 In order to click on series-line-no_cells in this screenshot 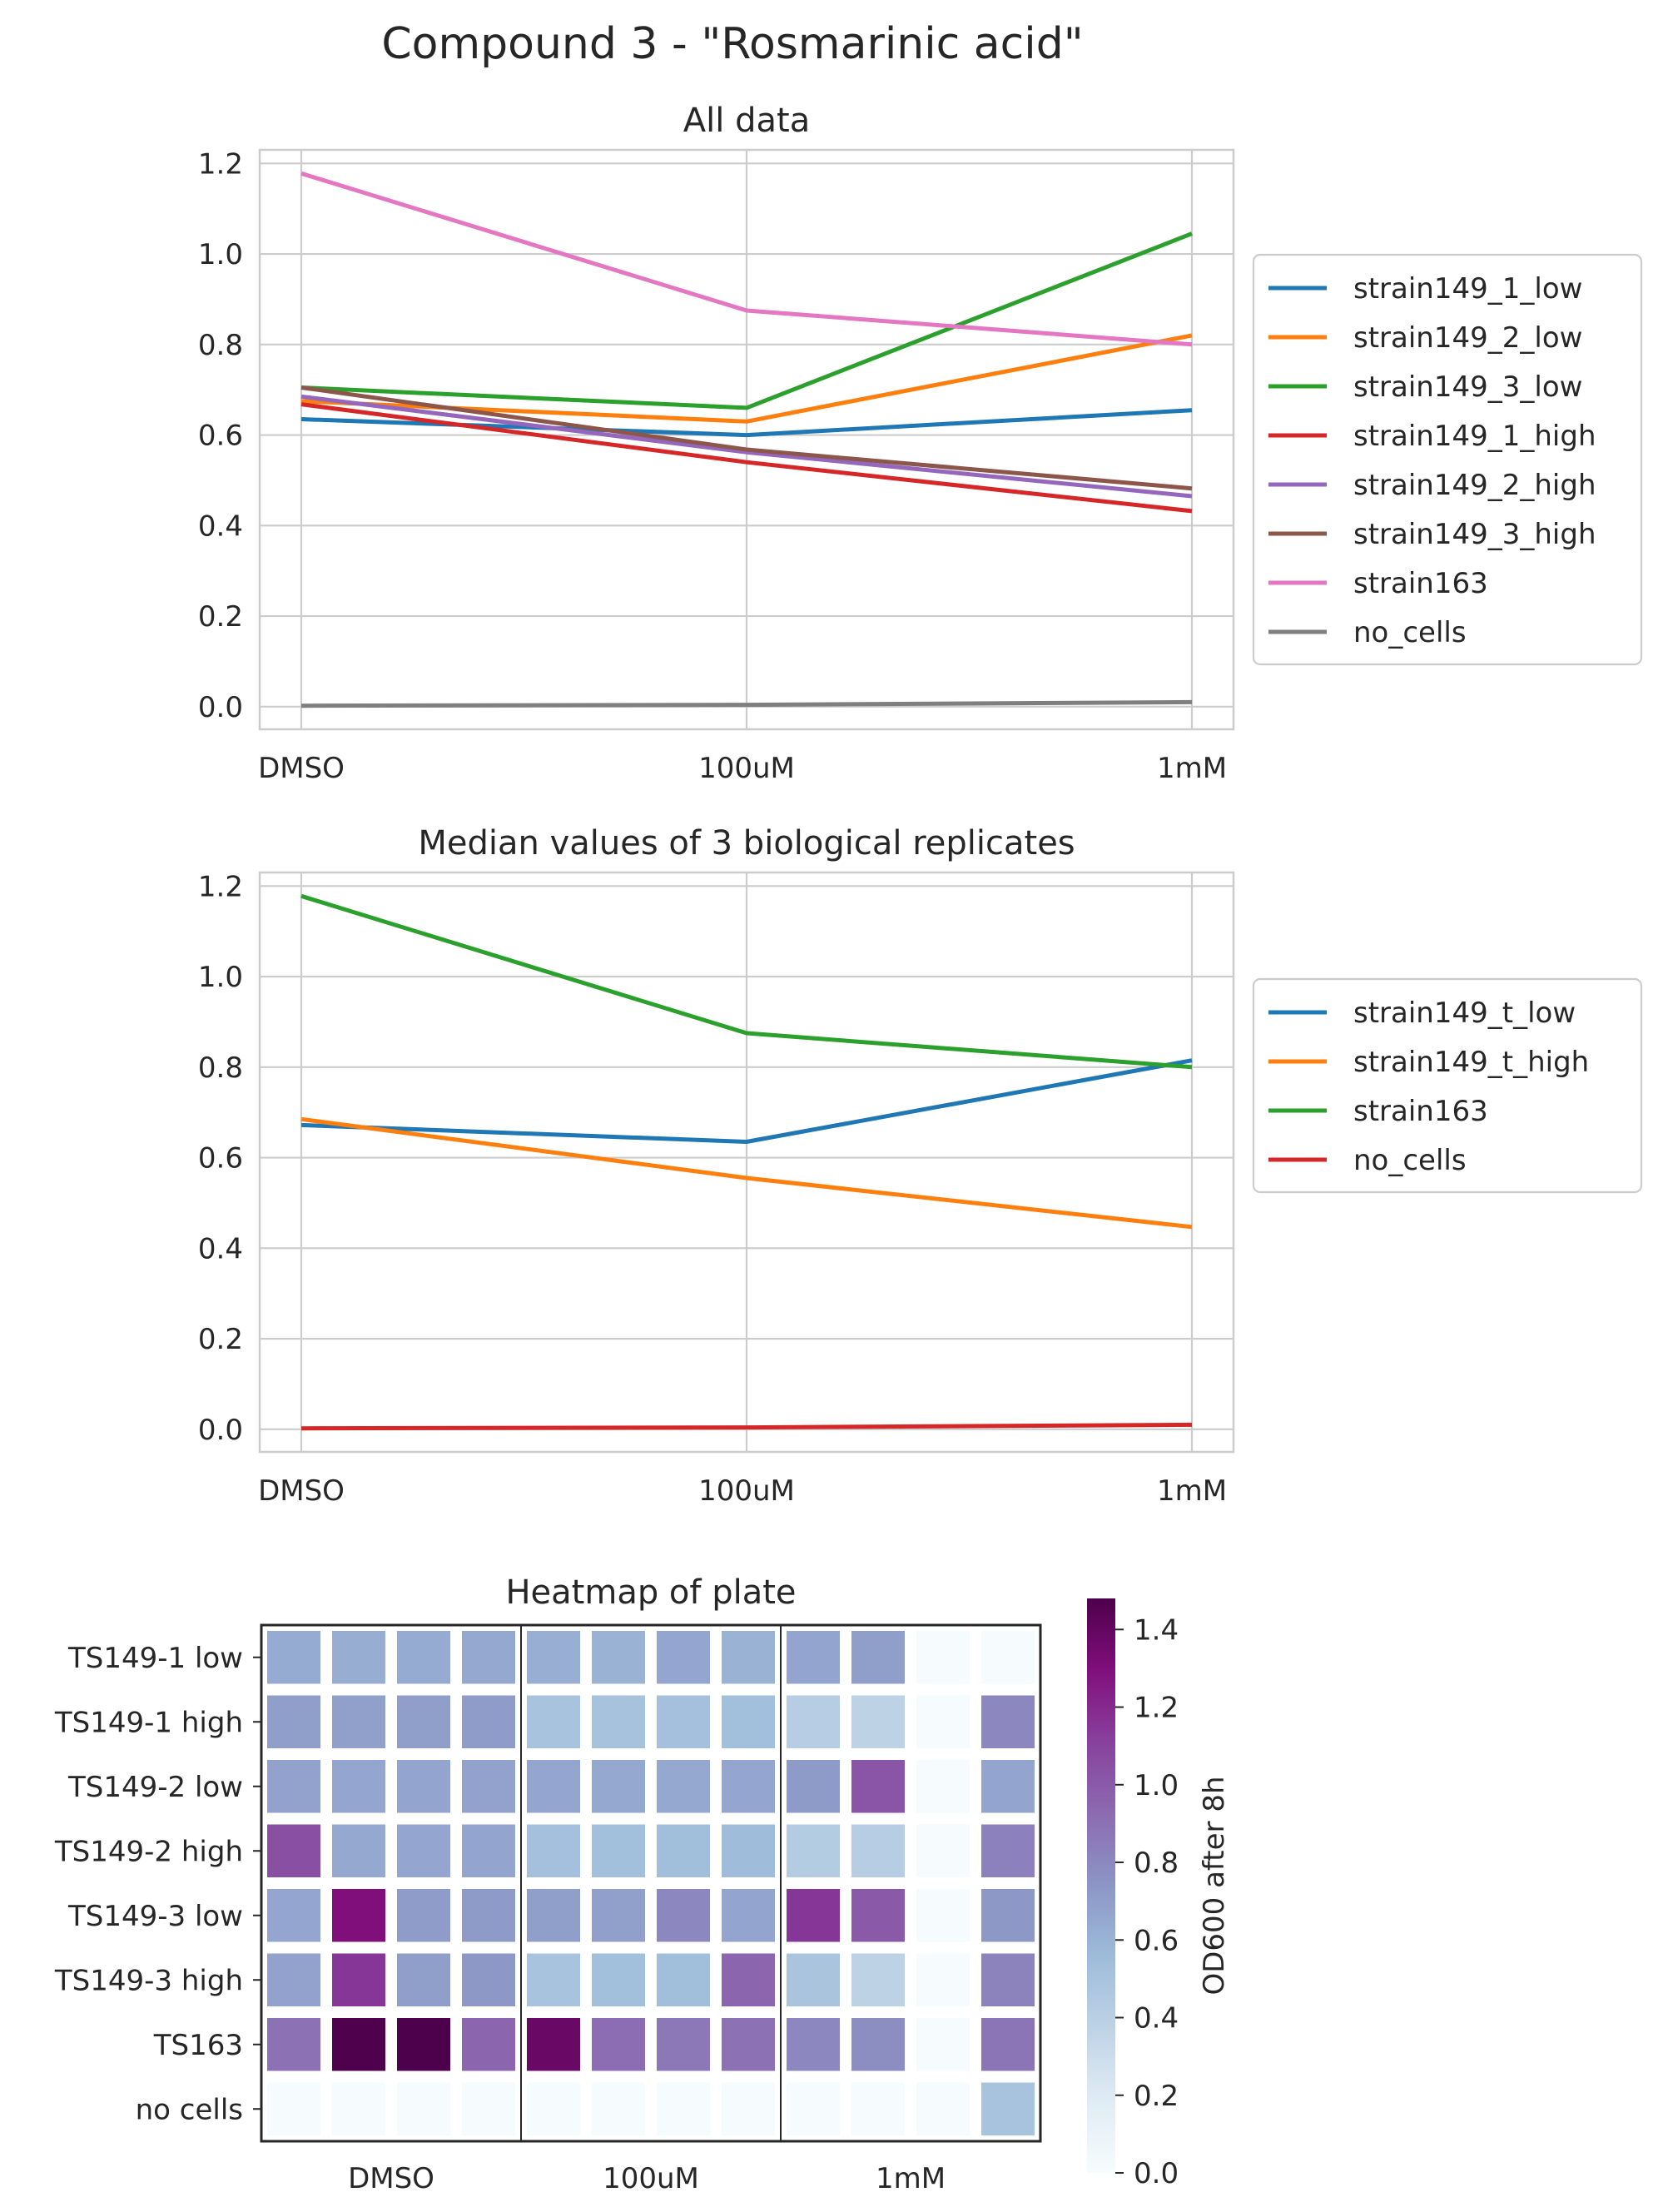, I will do `click(746, 703)`.